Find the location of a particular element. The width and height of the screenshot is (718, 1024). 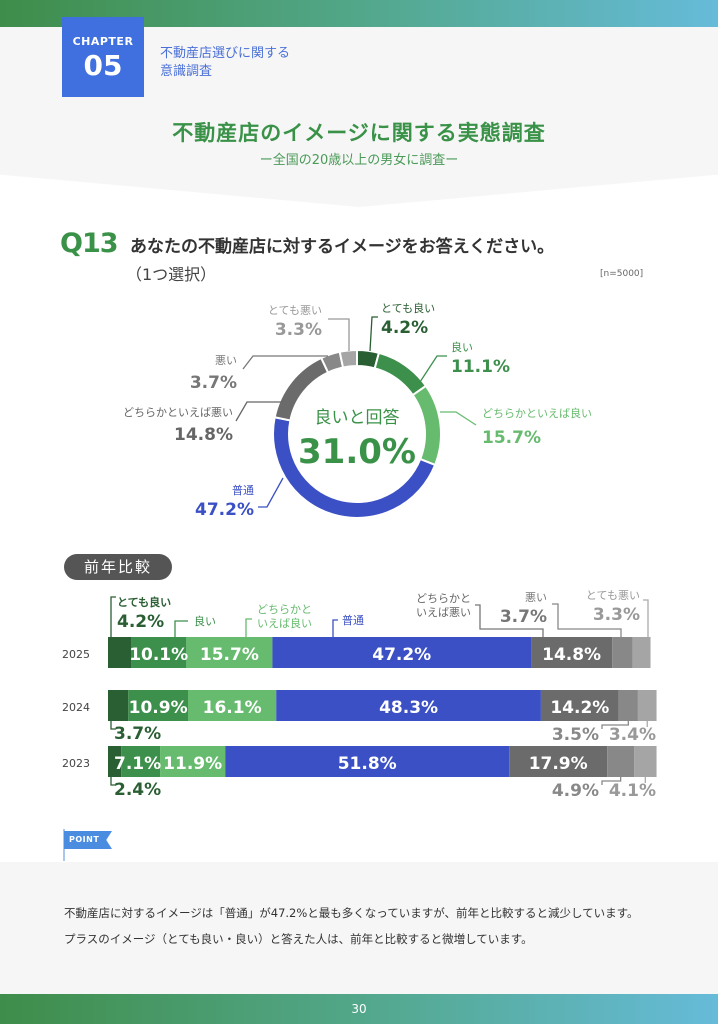

page-number: 30 is located at coordinates (359, 1009).